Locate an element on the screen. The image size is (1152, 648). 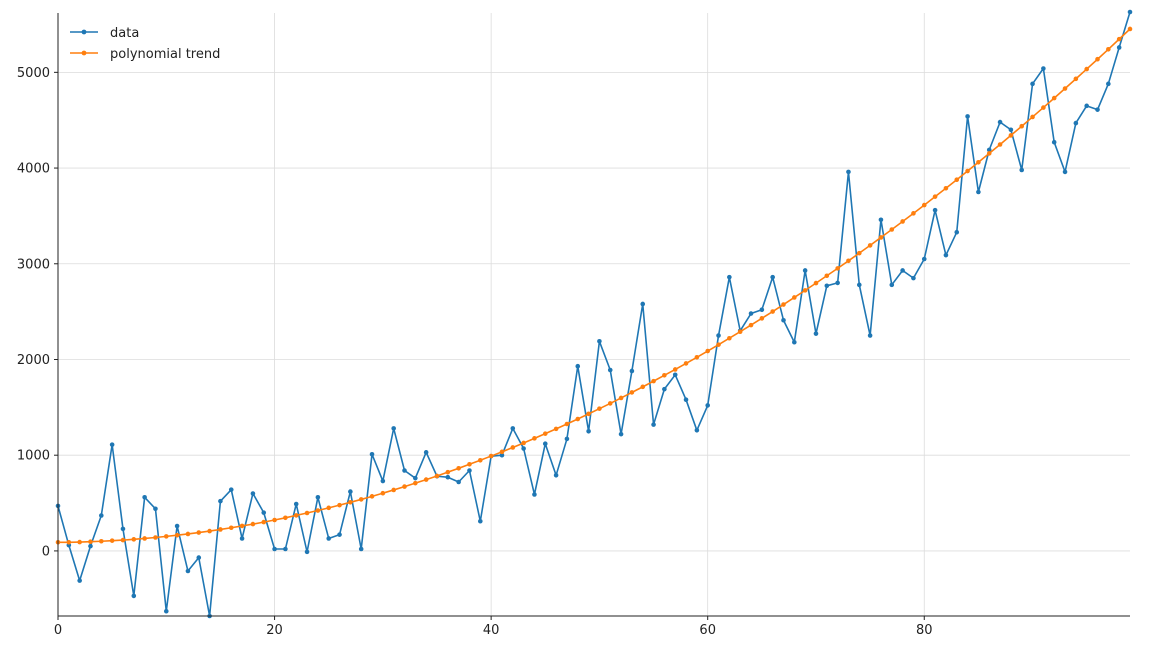
y-tick-label: 5000 is located at coordinates (33, 73).